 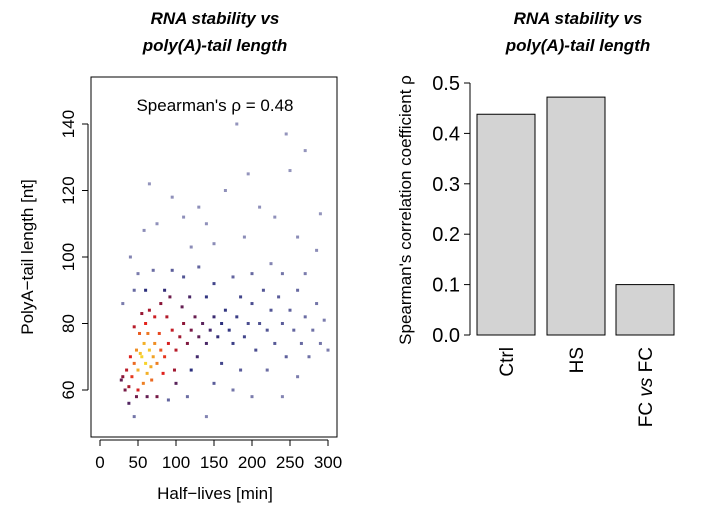 I want to click on bar-y-tick-label: 0.5, so click(x=446, y=84).